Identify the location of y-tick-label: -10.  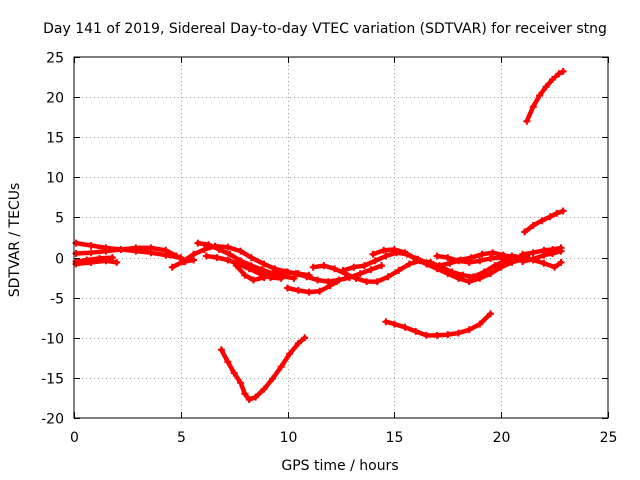
(52, 340).